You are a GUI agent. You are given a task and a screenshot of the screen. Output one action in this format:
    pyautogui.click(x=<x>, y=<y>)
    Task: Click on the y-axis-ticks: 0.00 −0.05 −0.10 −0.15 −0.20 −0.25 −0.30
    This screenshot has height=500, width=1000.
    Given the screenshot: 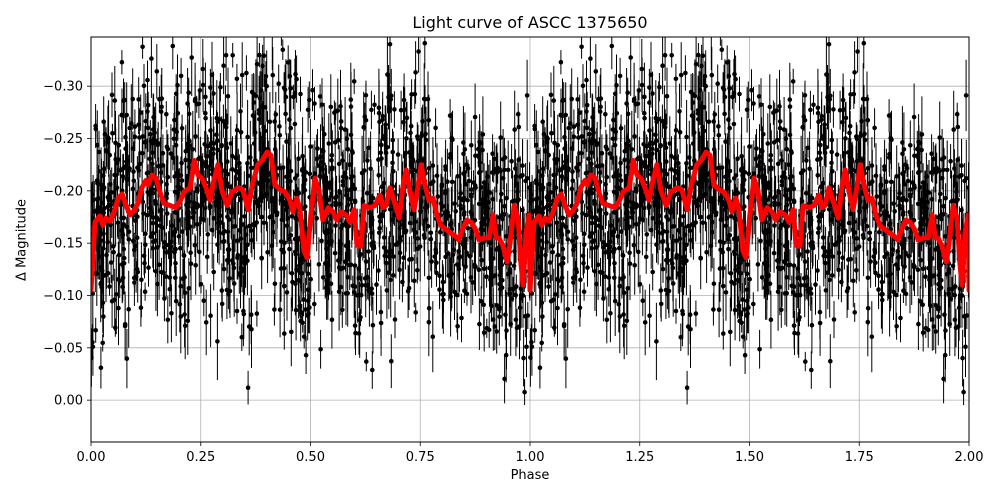 What is the action you would take?
    pyautogui.click(x=67, y=244)
    